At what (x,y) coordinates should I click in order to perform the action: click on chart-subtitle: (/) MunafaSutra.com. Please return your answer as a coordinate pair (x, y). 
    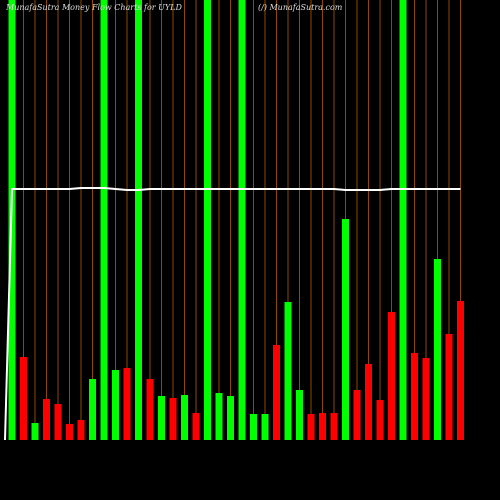
    Looking at the image, I should click on (300, 7).